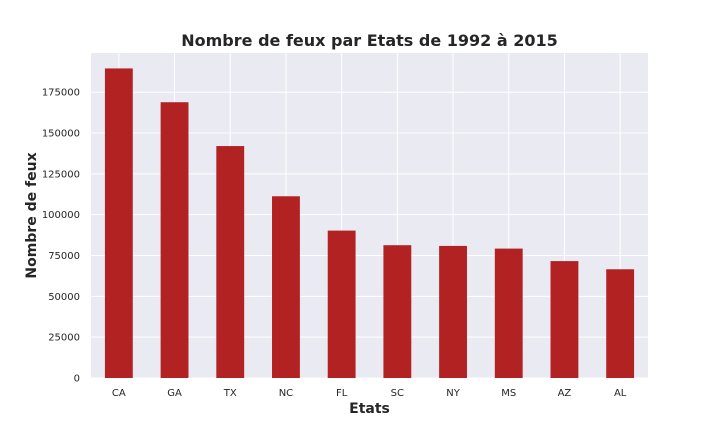  I want to click on x-axis-label: Etats, so click(369, 409).